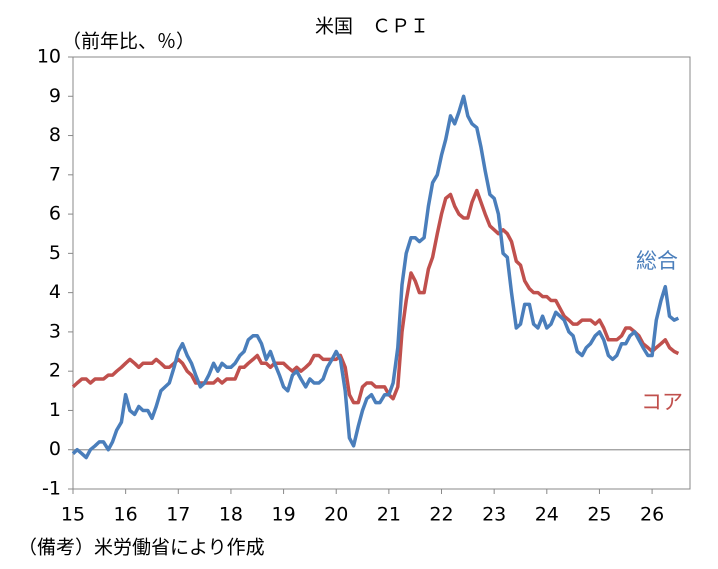 The width and height of the screenshot is (718, 569). What do you see at coordinates (126, 515) in the screenshot?
I see `x-tick-label: 16` at bounding box center [126, 515].